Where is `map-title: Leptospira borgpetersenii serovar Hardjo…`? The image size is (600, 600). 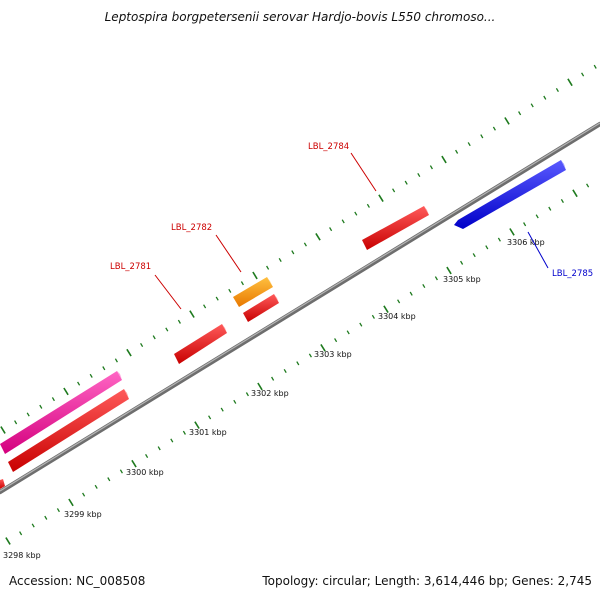
map-title: Leptospira borgpetersenii serovar Hardjo… is located at coordinates (300, 17).